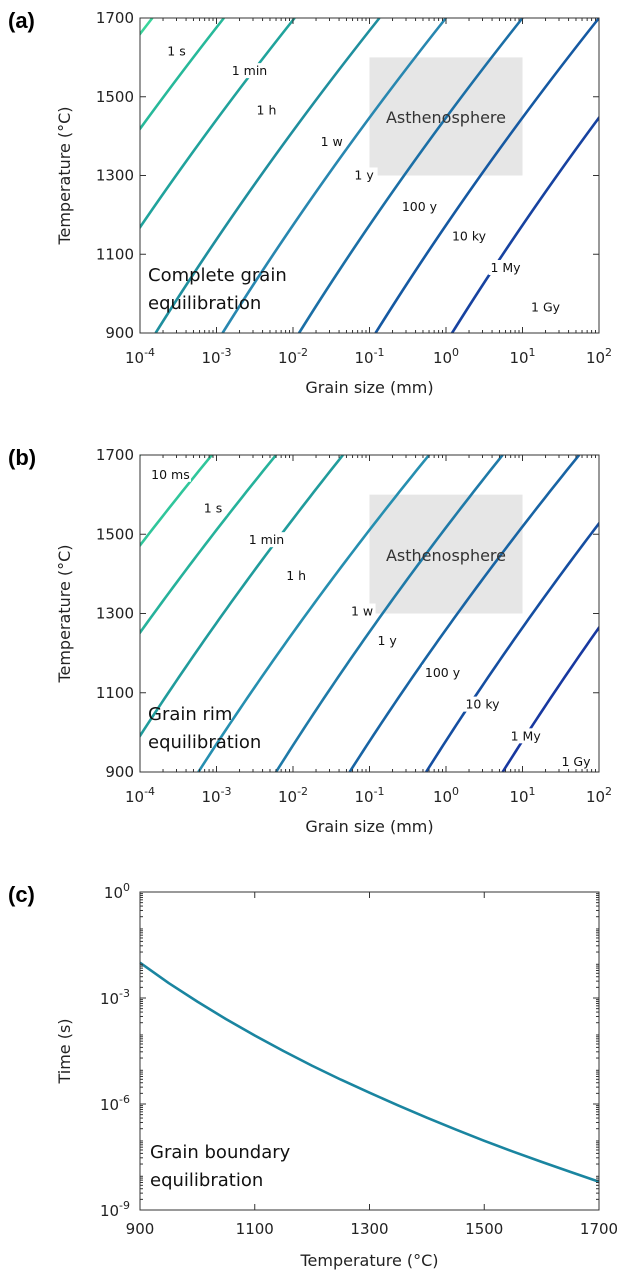 Image resolution: width=619 pixels, height=1281 pixels. Describe the element at coordinates (21, 894) in the screenshot. I see `panel-letter: (c)` at that location.